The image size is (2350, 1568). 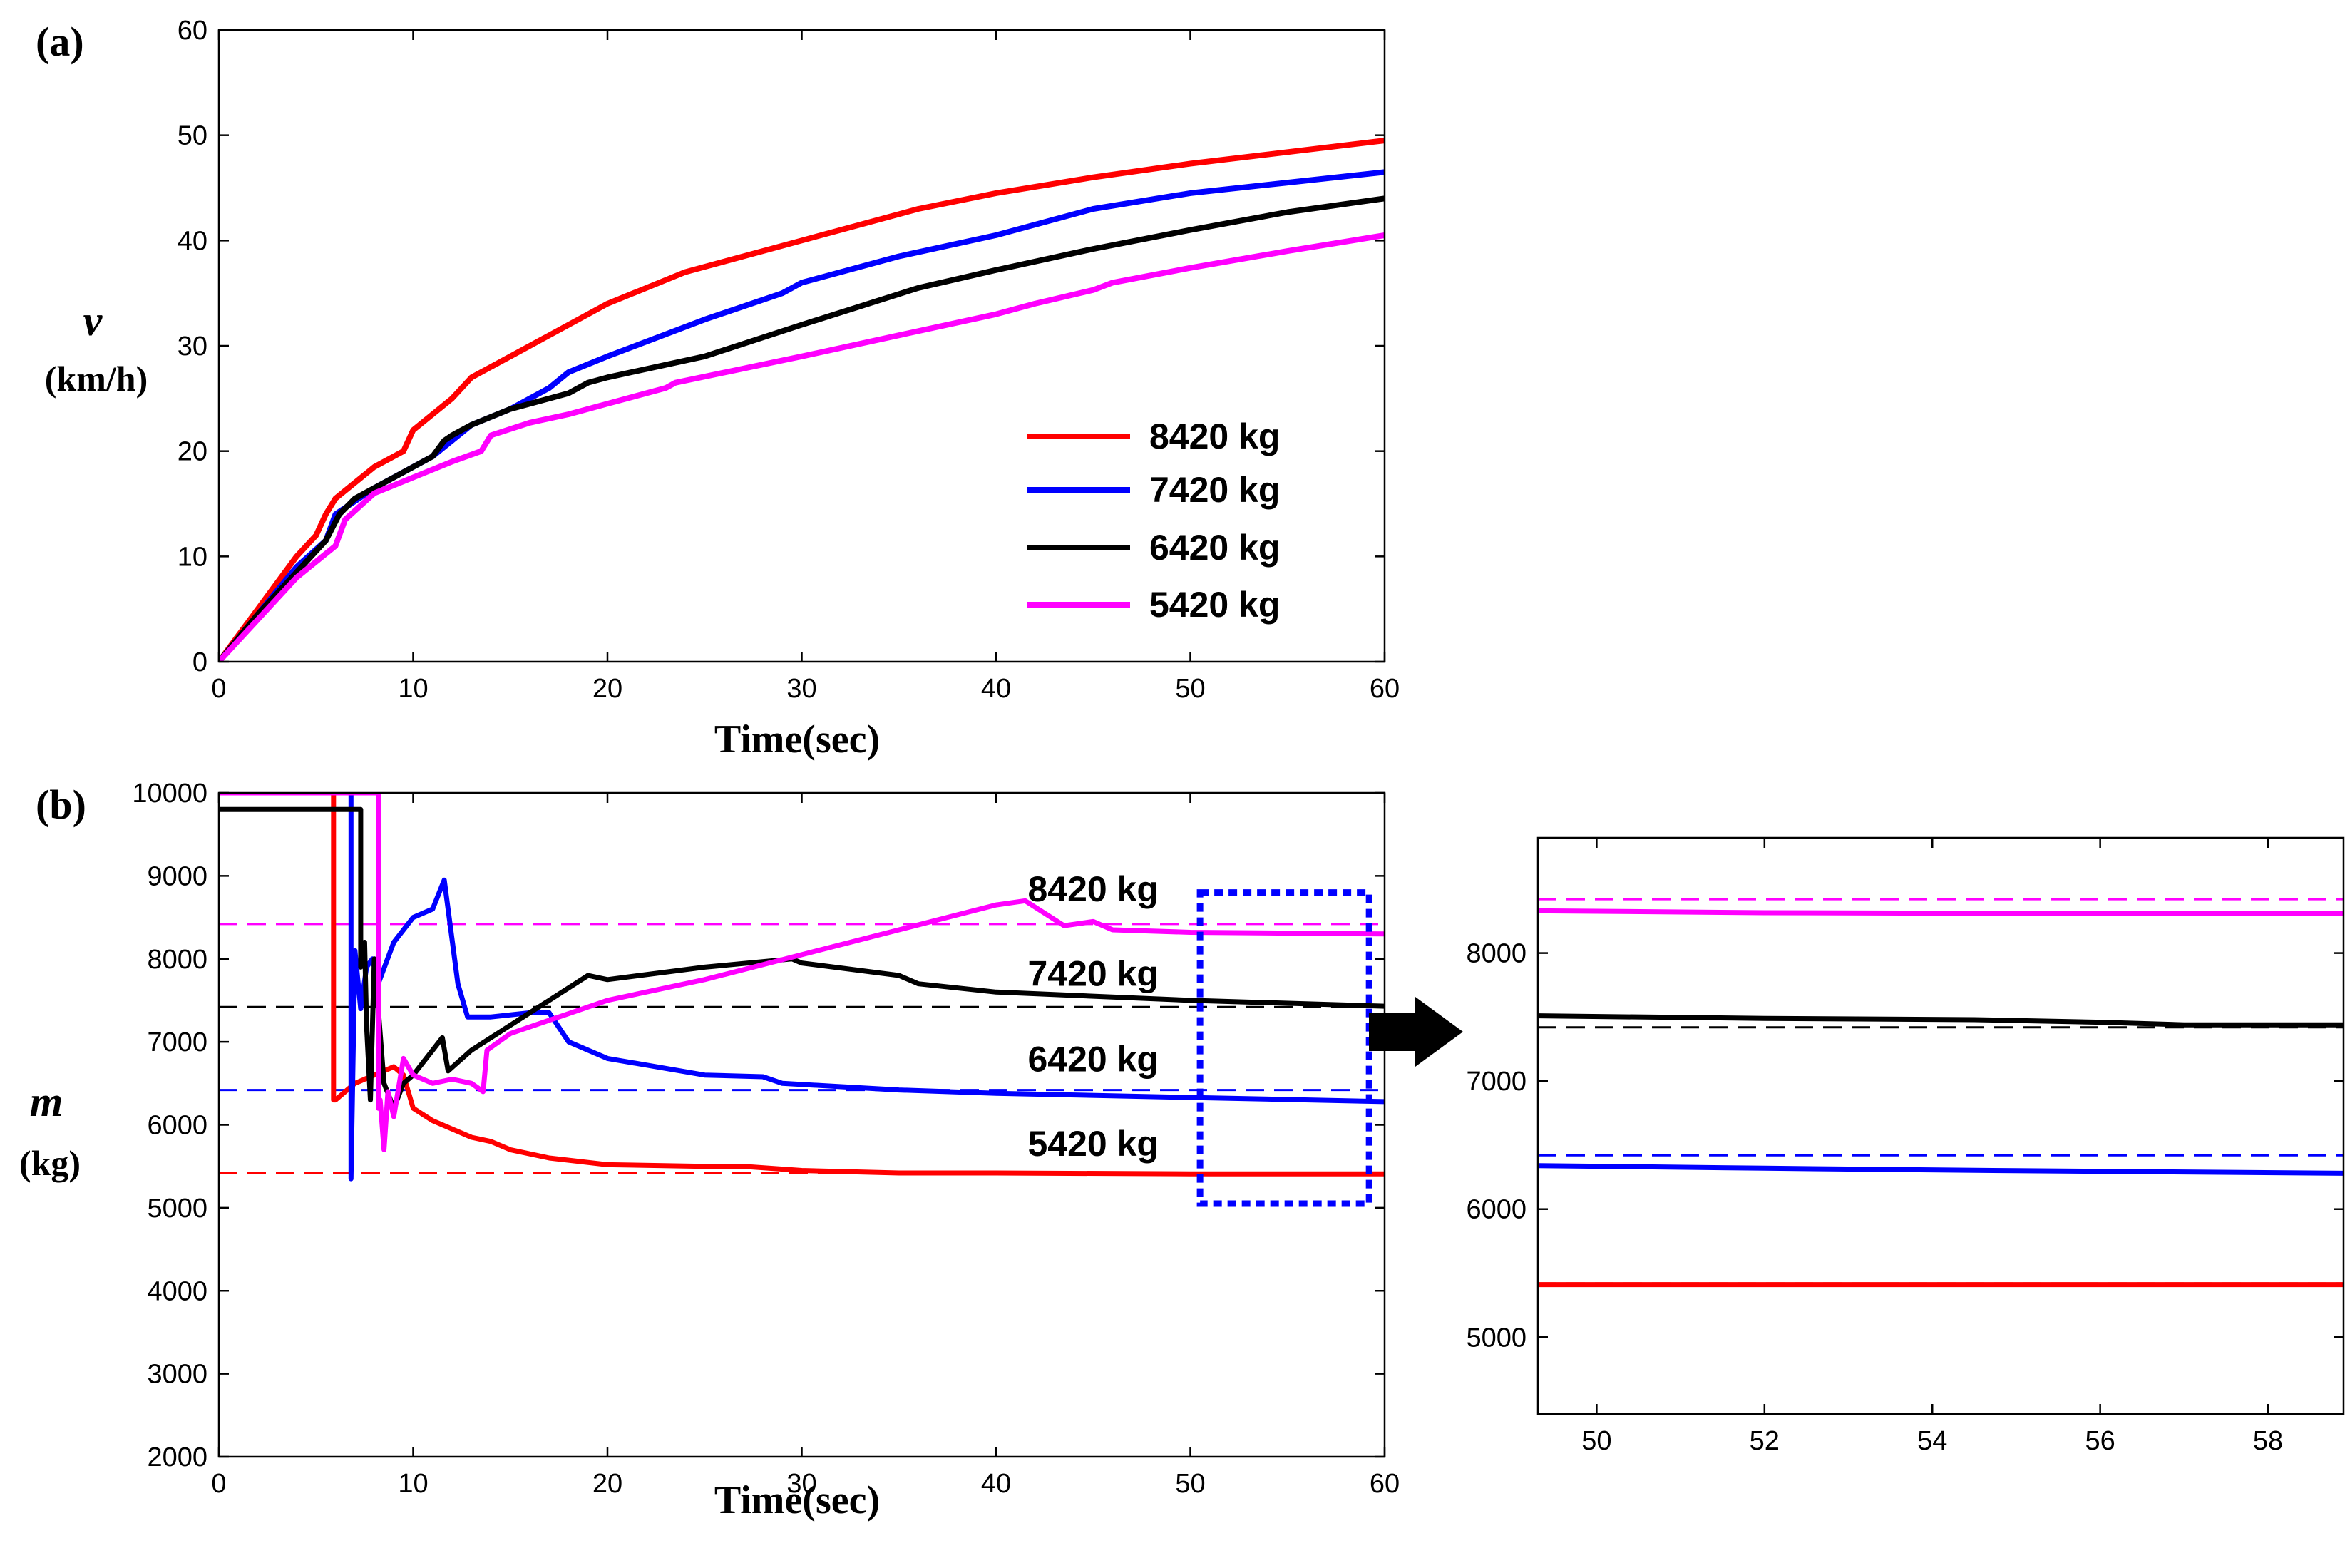 What do you see at coordinates (797, 739) in the screenshot?
I see `panel-a-xlabel: Time(sec)` at bounding box center [797, 739].